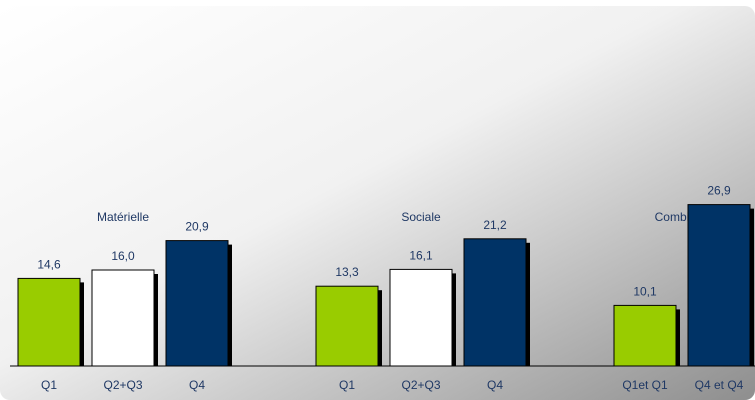 This screenshot has height=400, width=755. I want to click on group-label-0: Matérielle, so click(123, 217).